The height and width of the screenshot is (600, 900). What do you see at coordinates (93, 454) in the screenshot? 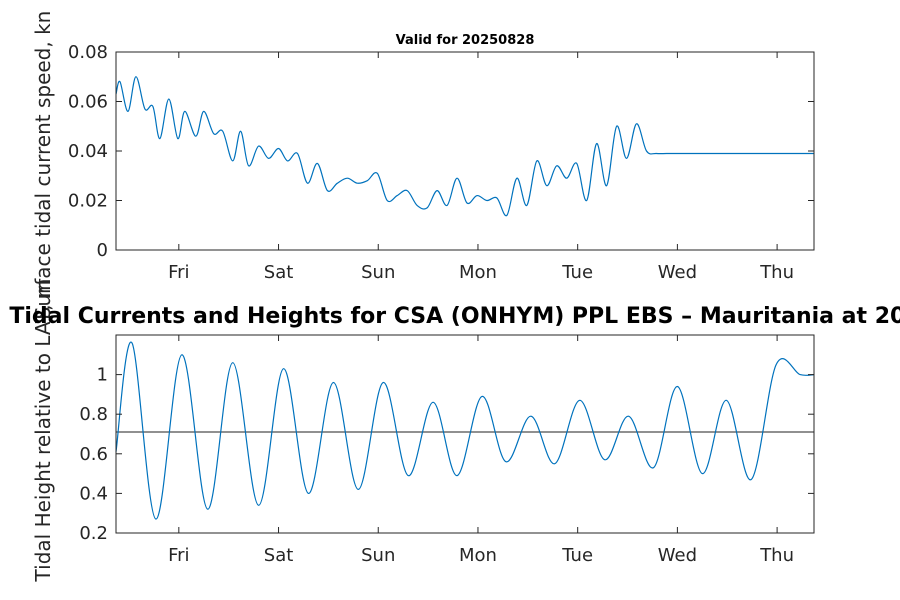
I see `tidal-height-ytick-label: 0.6` at bounding box center [93, 454].